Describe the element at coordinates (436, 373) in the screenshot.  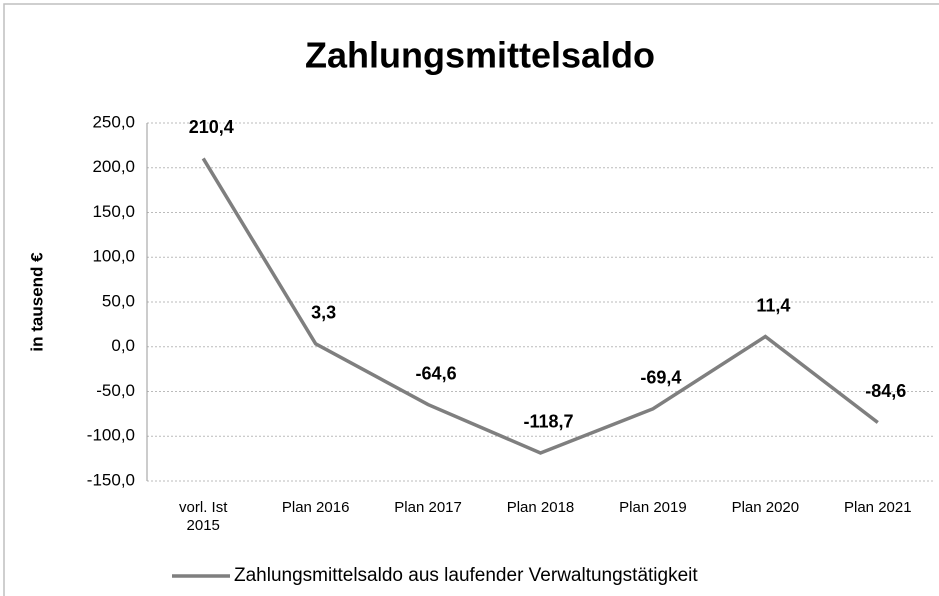
I see `data-label: -64,6` at that location.